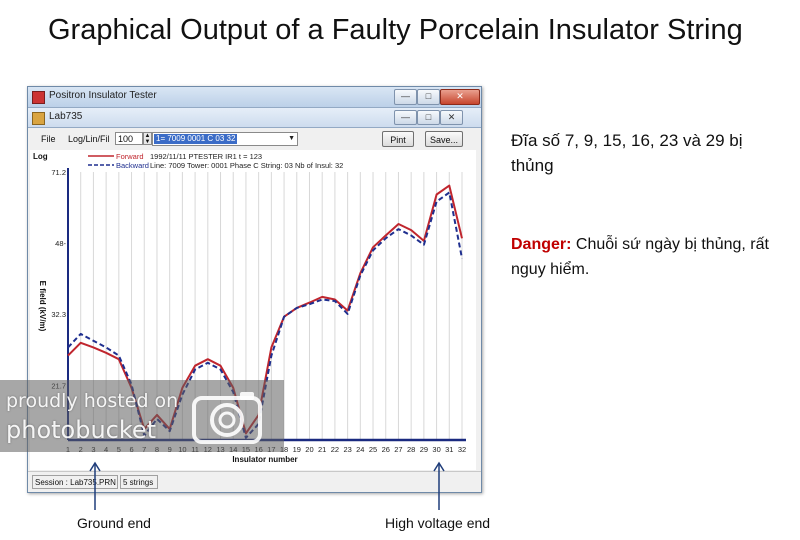 The height and width of the screenshot is (540, 800). Describe the element at coordinates (386, 449) in the screenshot. I see `x-tick-label: 26` at that location.